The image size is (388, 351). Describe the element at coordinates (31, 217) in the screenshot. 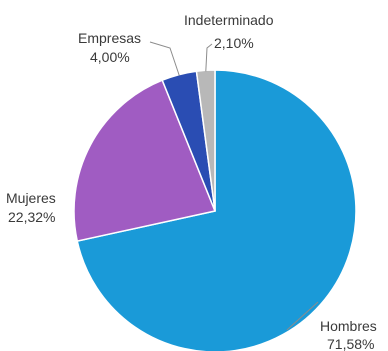

I see `slice-label-mujeres-value: 22,32%` at that location.